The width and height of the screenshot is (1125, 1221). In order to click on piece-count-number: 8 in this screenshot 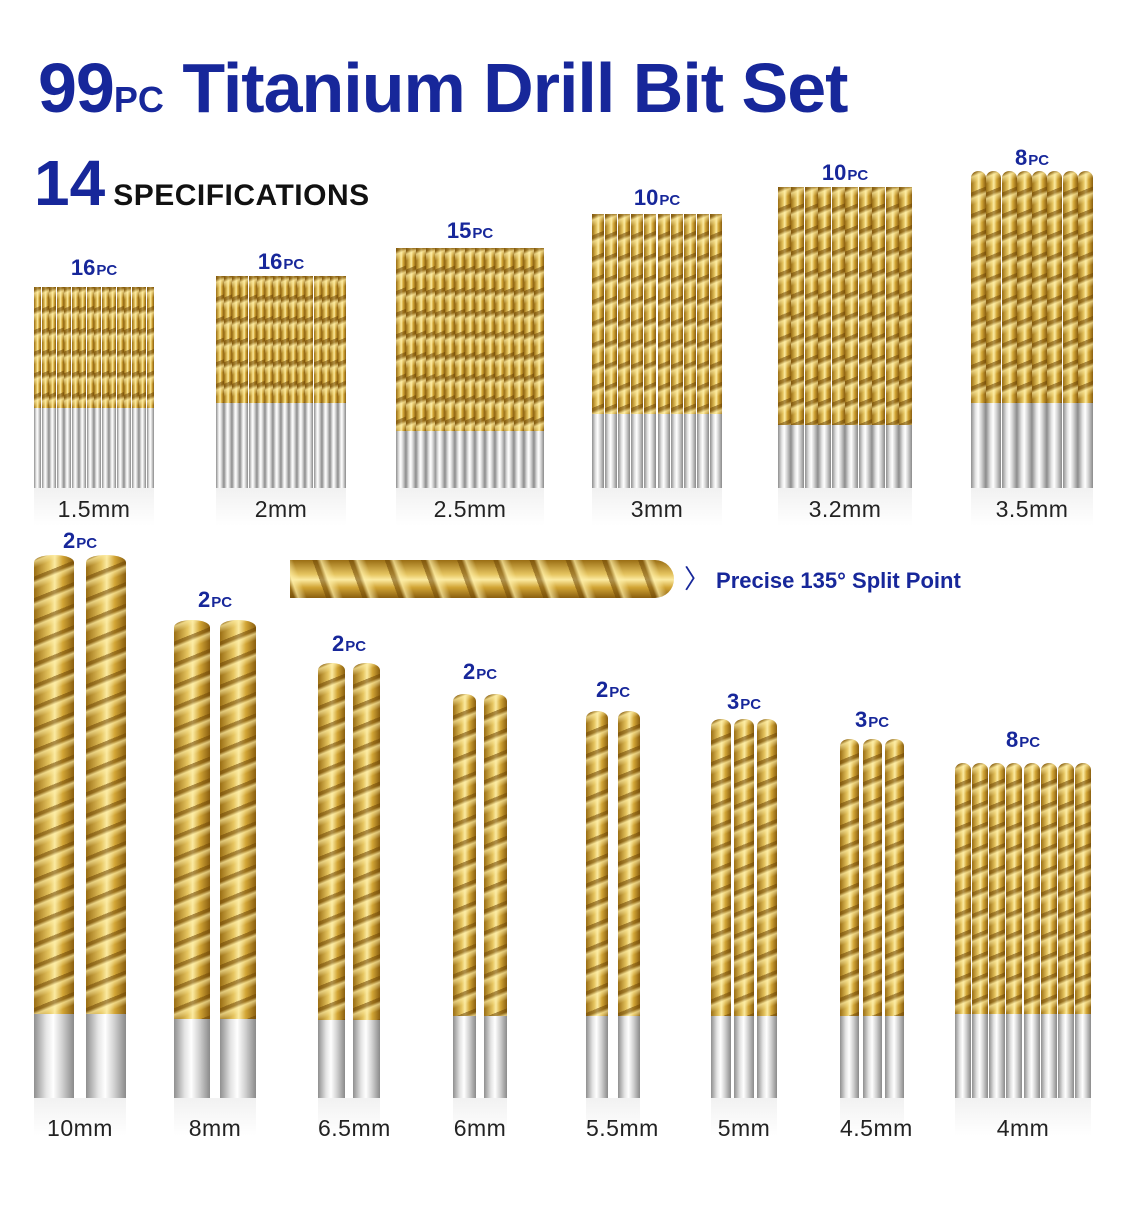, I will do `click(1012, 739)`.